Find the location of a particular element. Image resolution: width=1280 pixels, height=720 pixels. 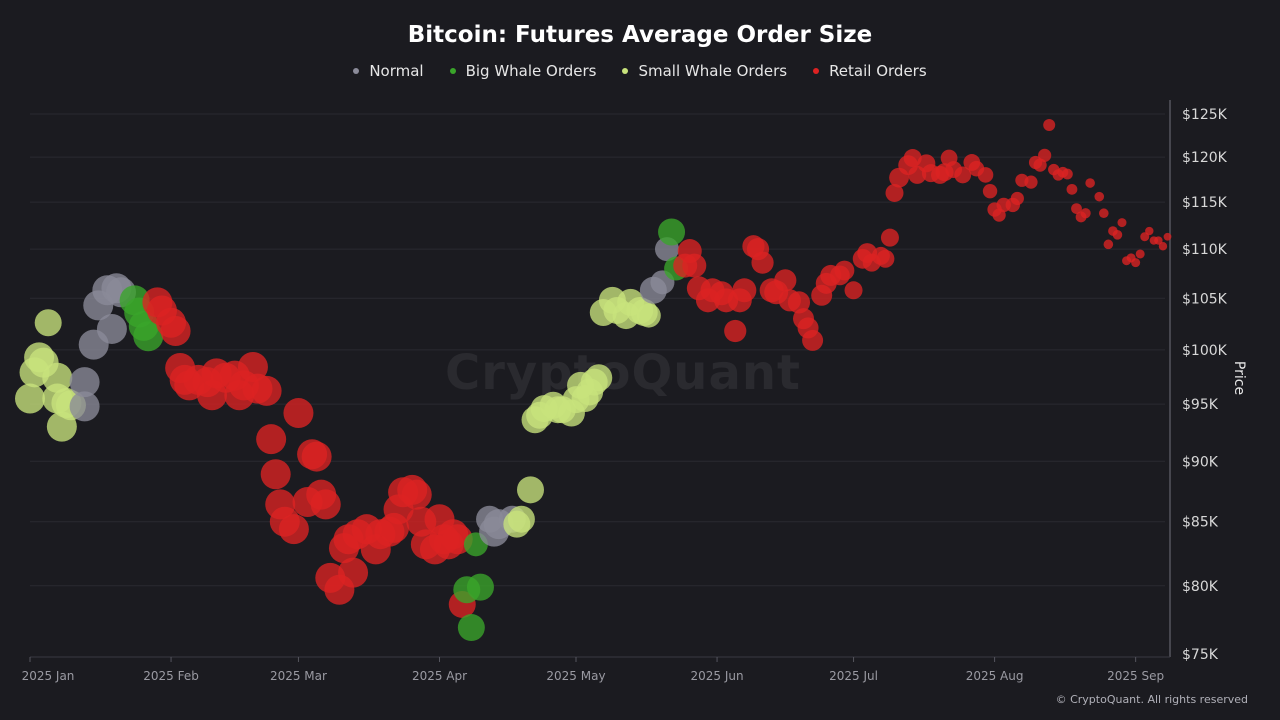

y-tick-label: $90K is located at coordinates (1200, 462).